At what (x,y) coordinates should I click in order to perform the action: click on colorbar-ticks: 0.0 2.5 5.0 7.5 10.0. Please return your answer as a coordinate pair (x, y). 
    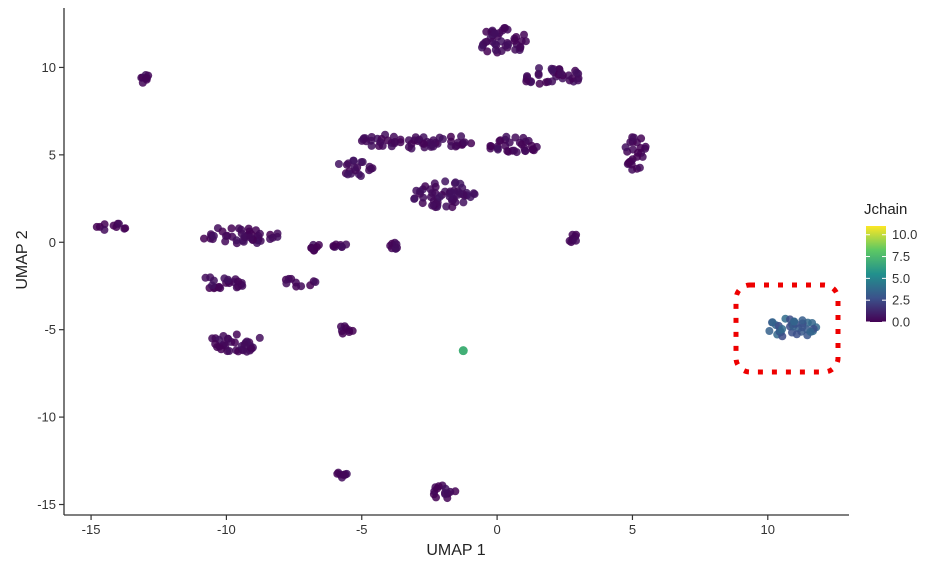
    Looking at the image, I should click on (891, 278).